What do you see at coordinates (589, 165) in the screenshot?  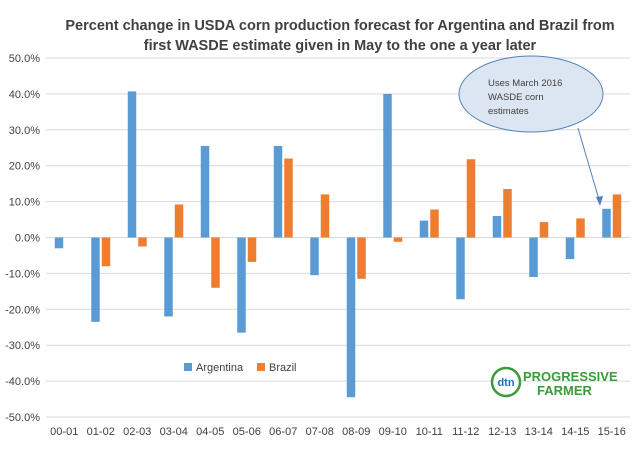 I see `callout-arrow` at bounding box center [589, 165].